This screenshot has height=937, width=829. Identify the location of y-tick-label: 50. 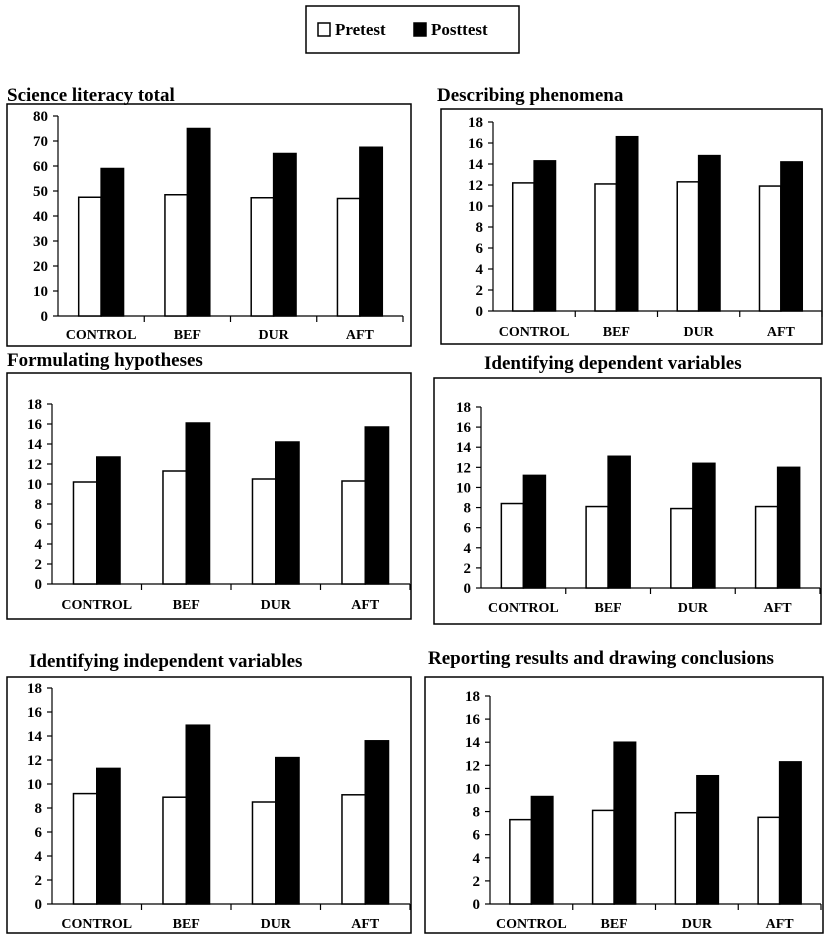
(40, 192).